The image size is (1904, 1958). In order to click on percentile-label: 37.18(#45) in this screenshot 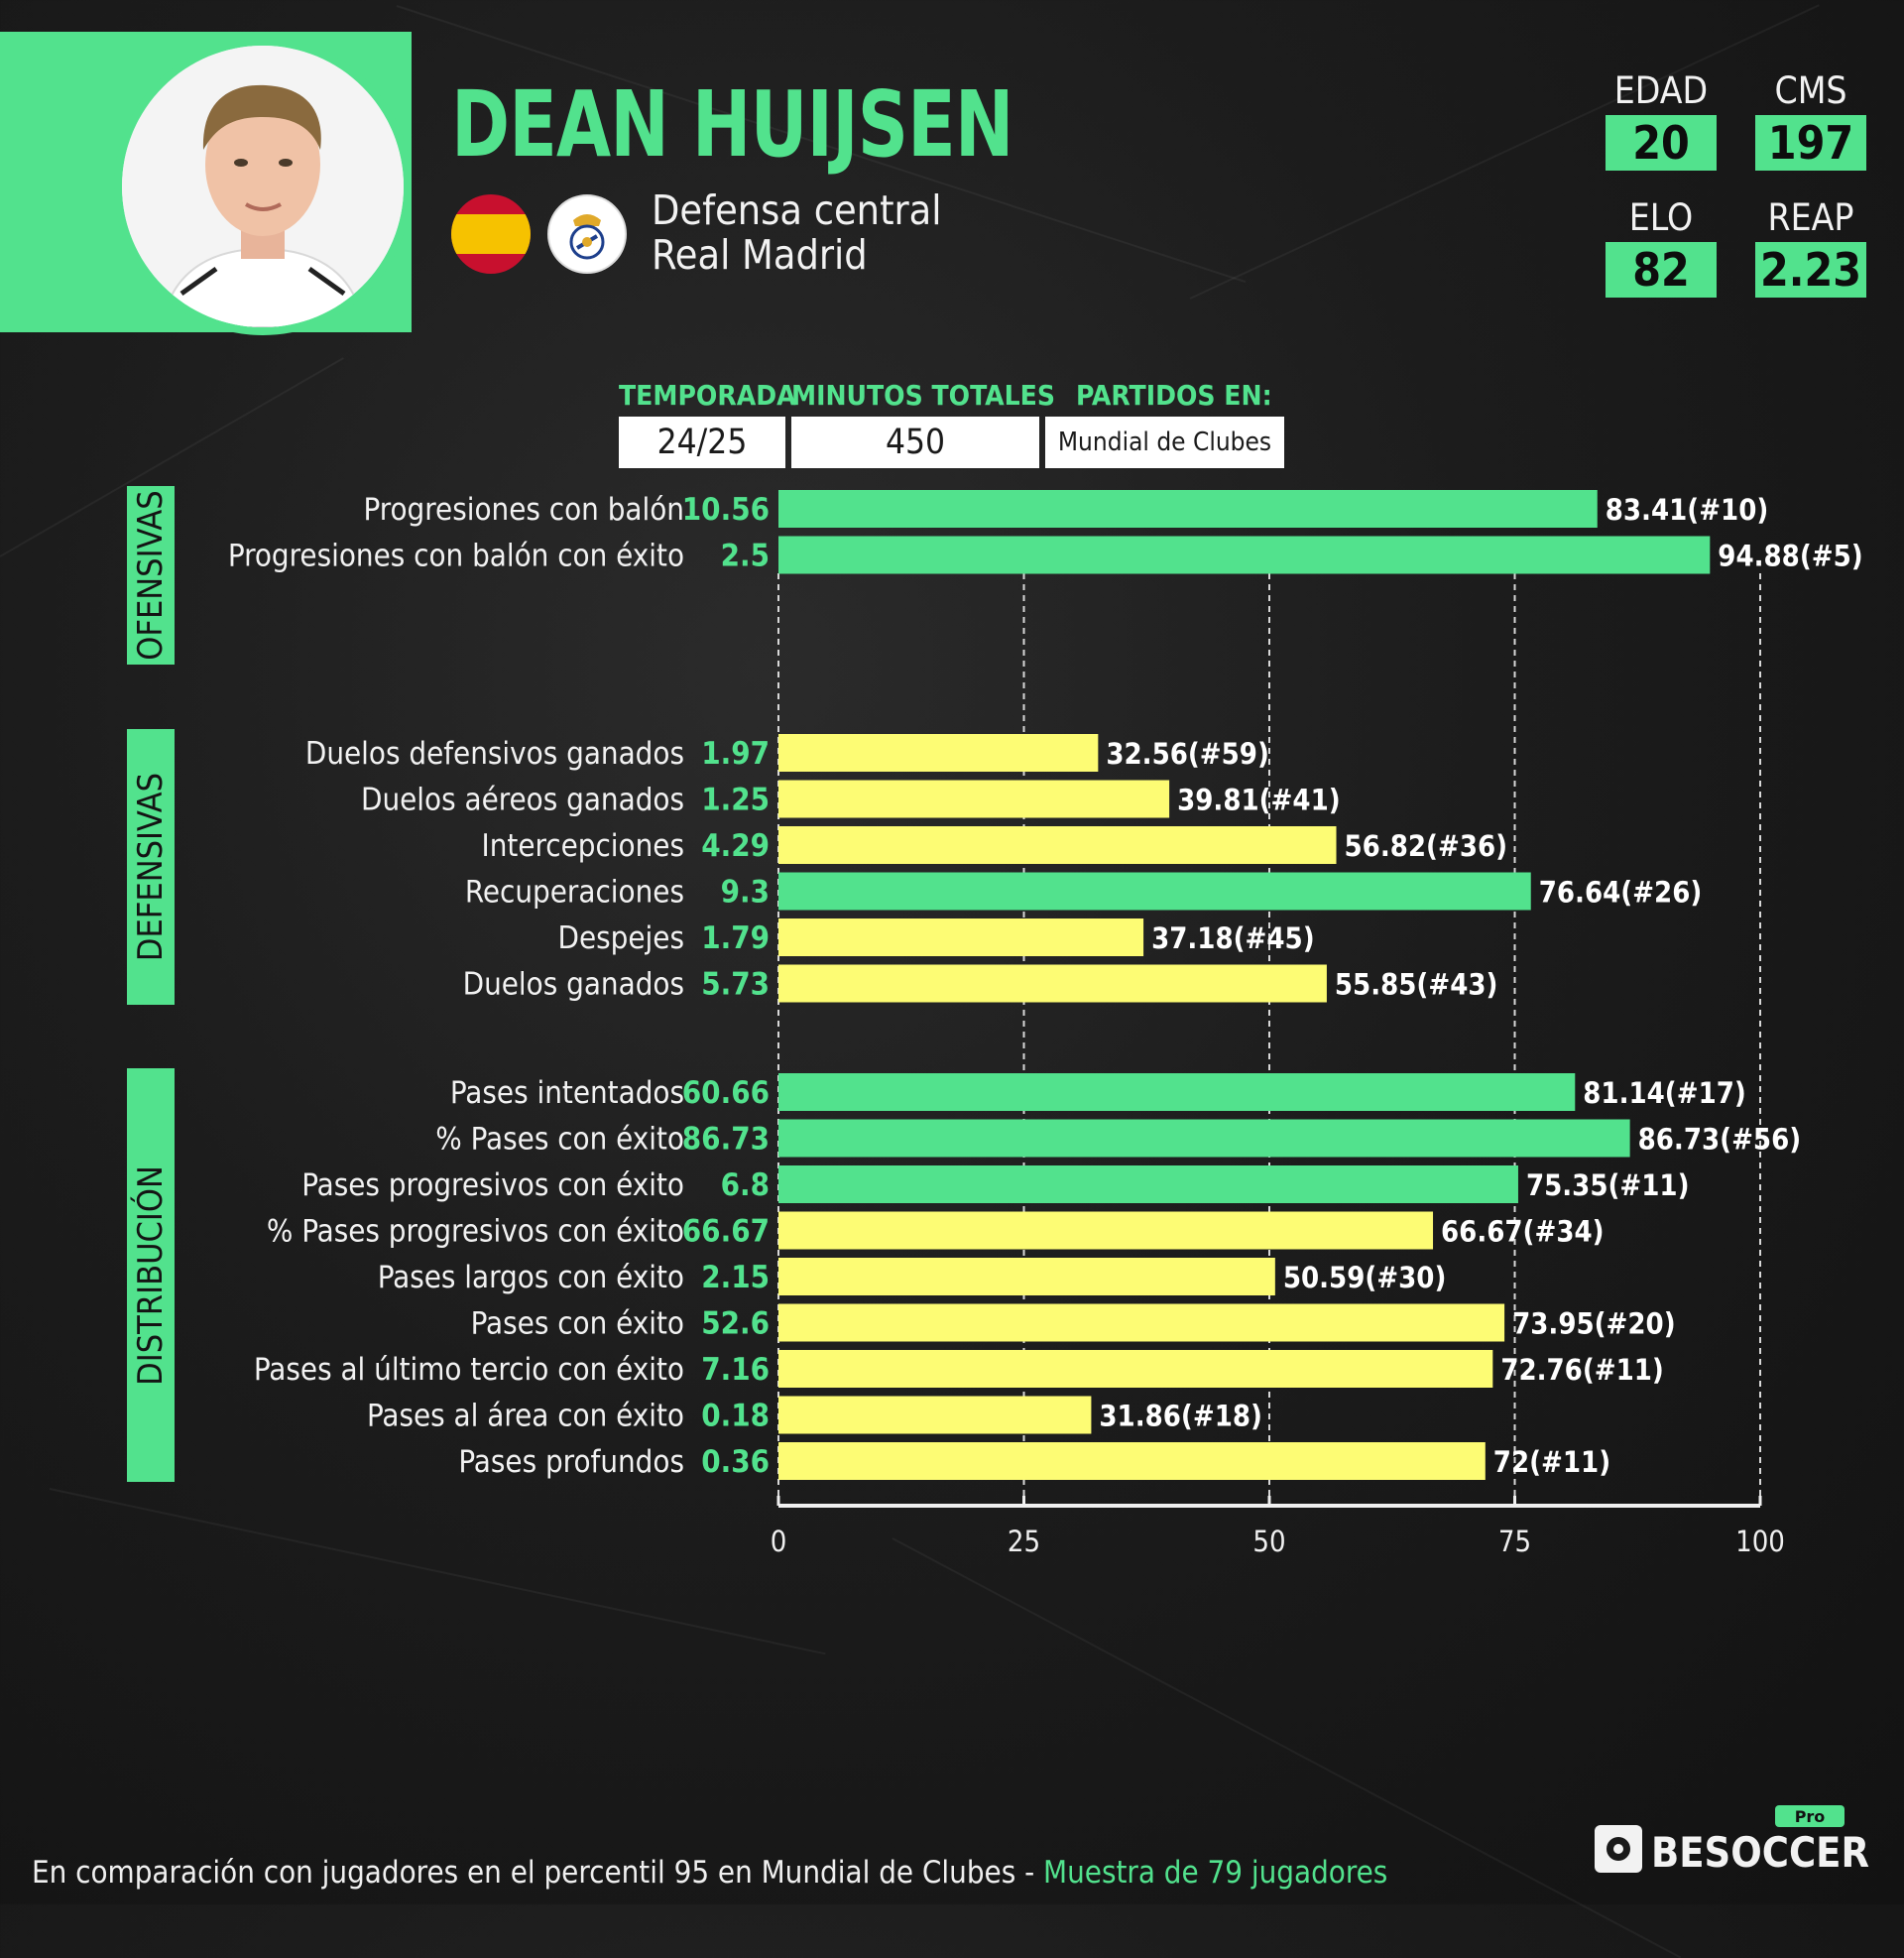, I will do `click(1233, 938)`.